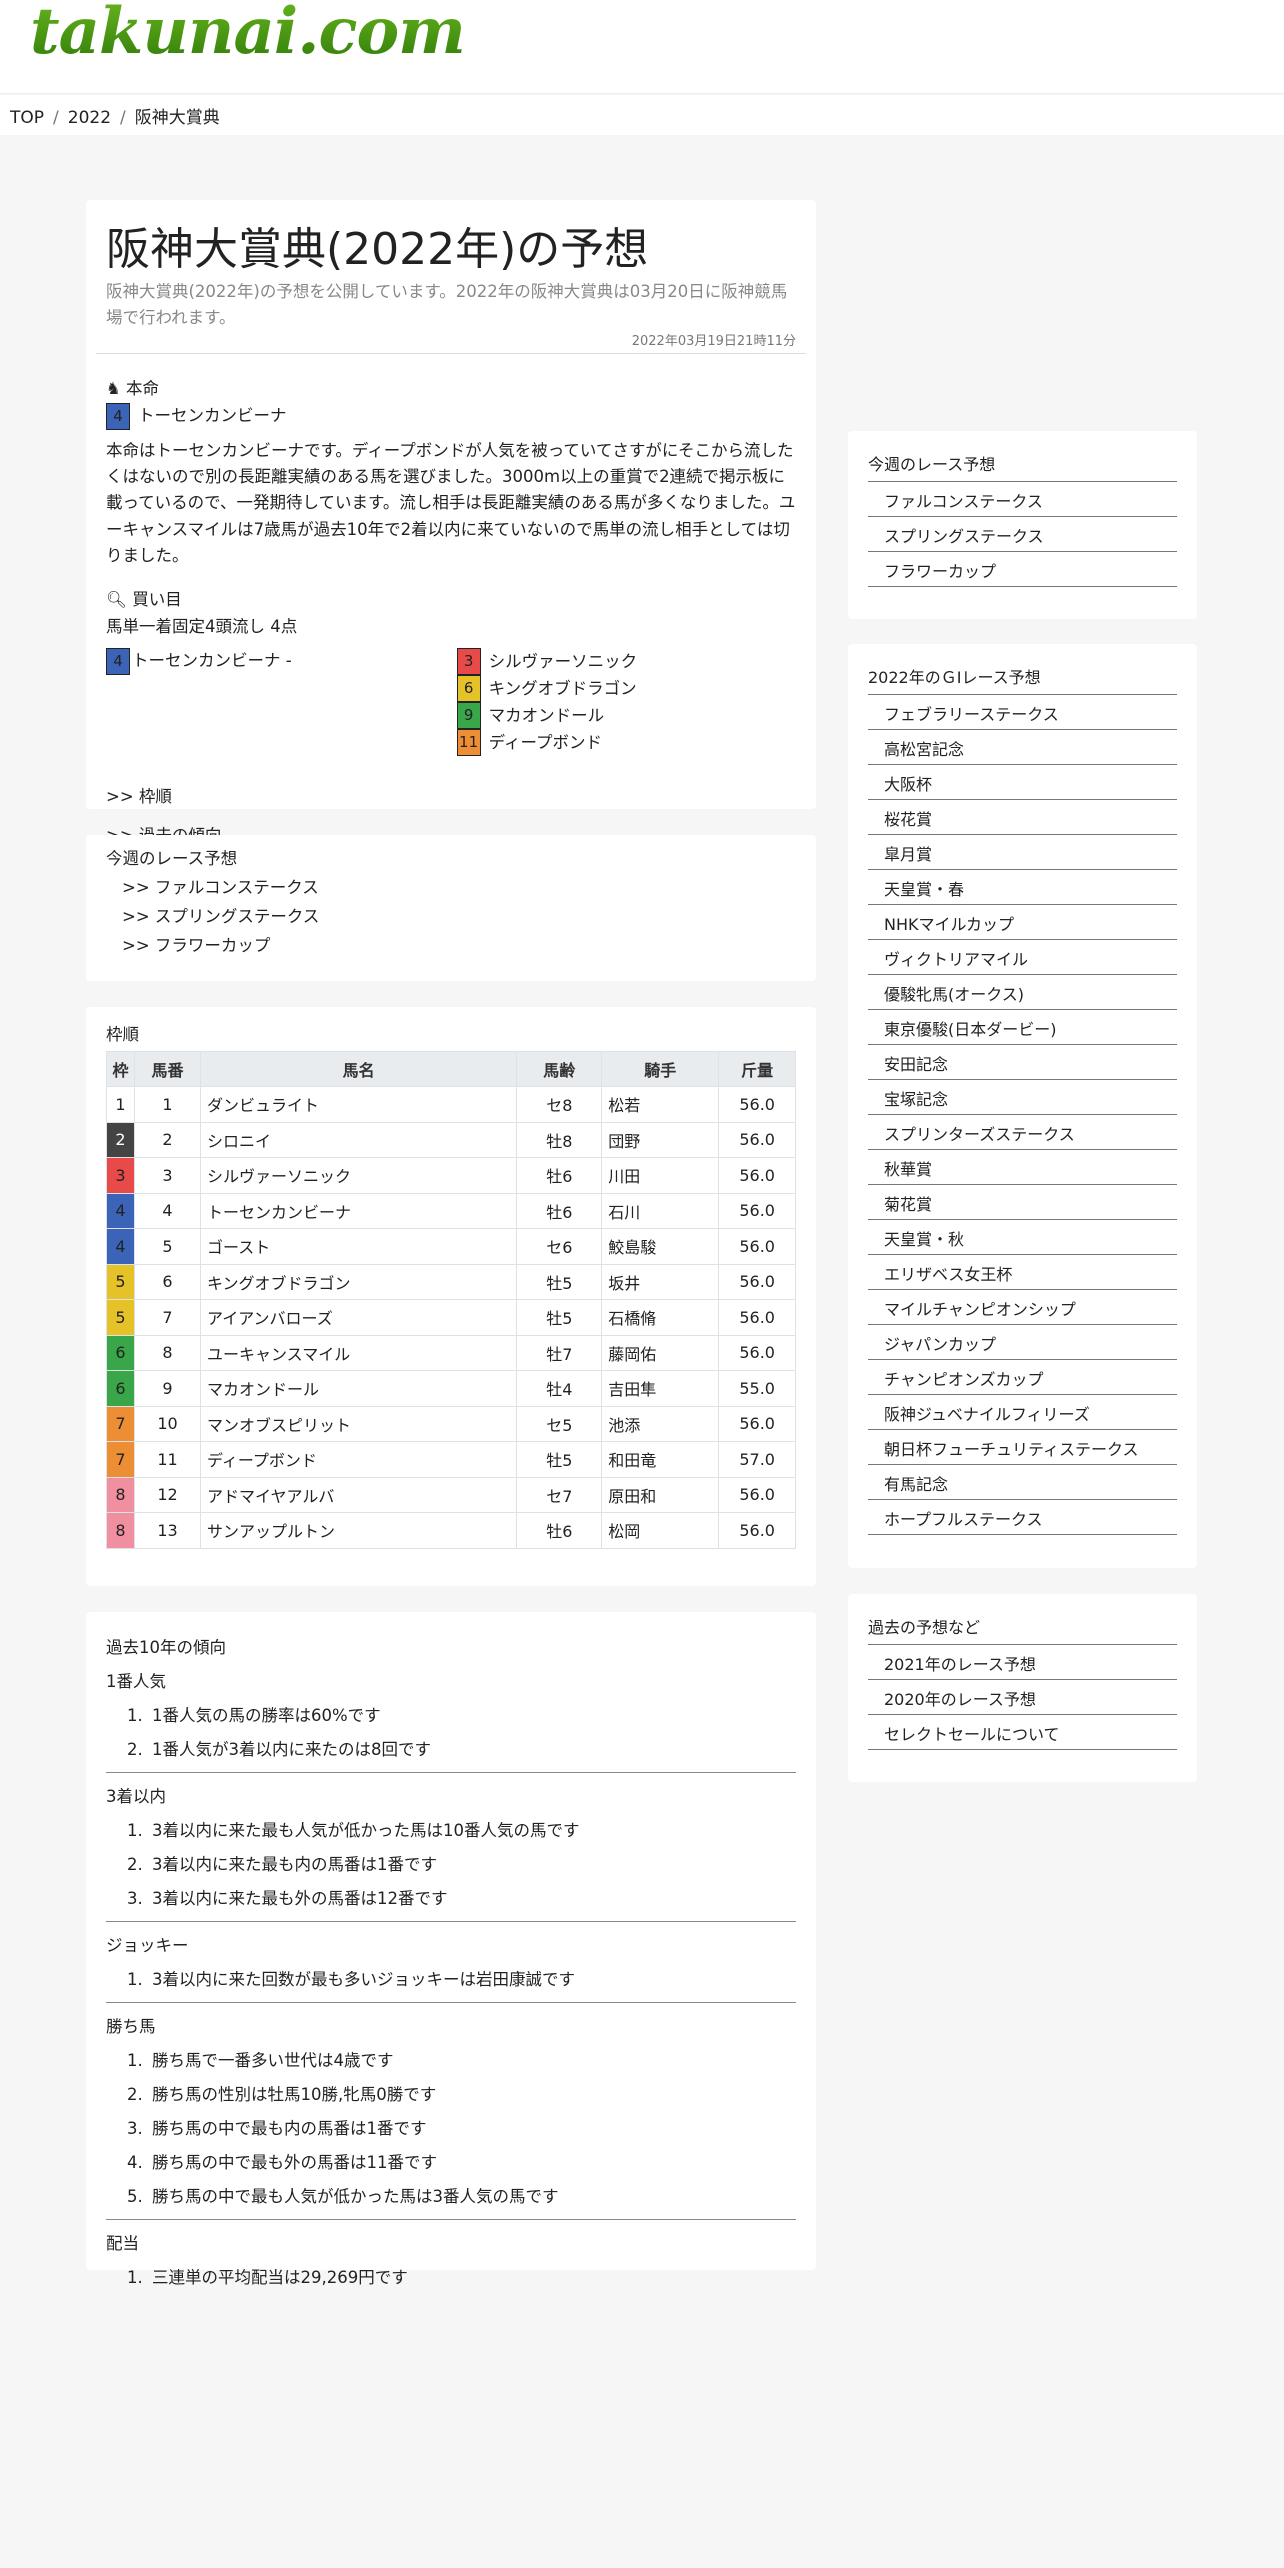 Image resolution: width=1284 pixels, height=2568 pixels. I want to click on horse-name: キングオブドラゴン, so click(562, 688).